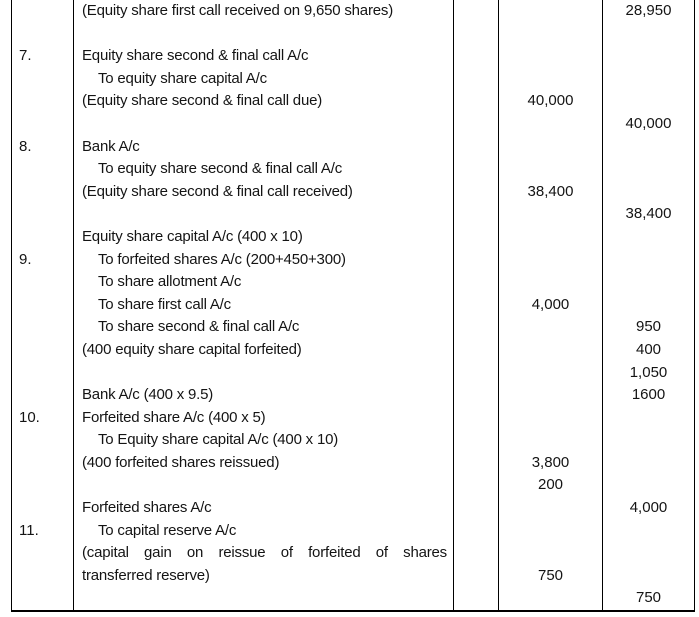 The image size is (699, 617). Describe the element at coordinates (263, 531) in the screenshot. I see `particulars-cell: To capital reserve A/c` at that location.